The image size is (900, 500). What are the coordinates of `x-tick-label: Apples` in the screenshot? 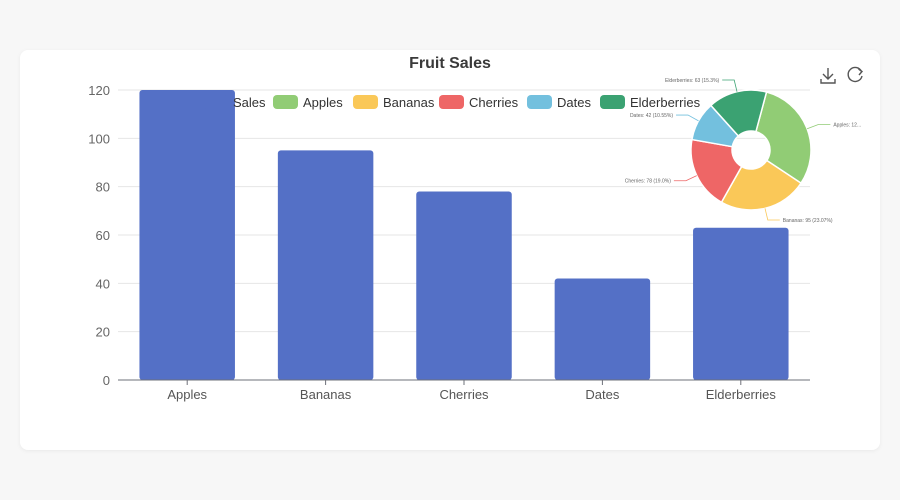 It's located at (187, 394).